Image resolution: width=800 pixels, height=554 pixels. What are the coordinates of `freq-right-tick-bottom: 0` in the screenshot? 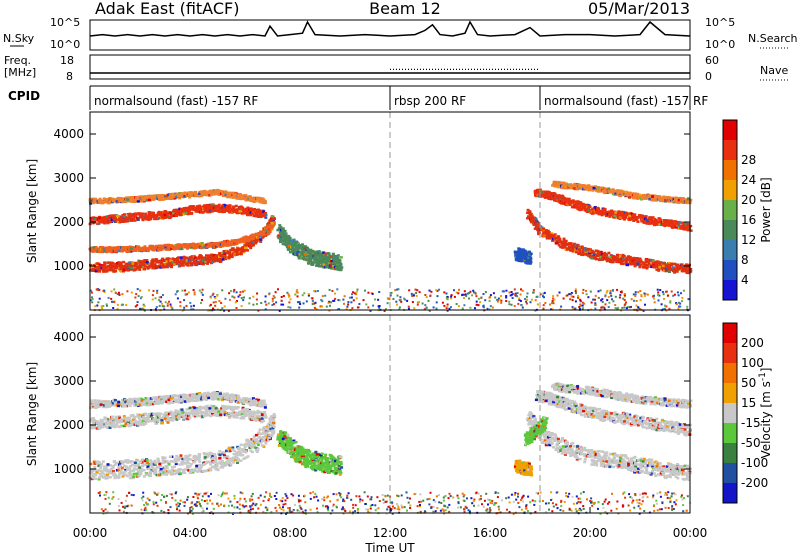 It's located at (708, 76).